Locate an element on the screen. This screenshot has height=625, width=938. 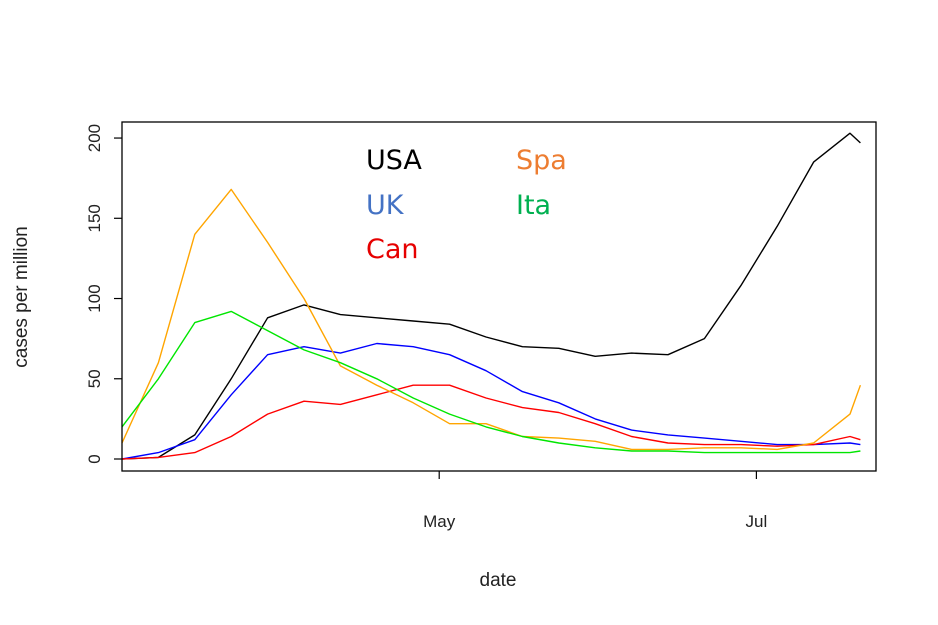
series-line-uk is located at coordinates (491, 401).